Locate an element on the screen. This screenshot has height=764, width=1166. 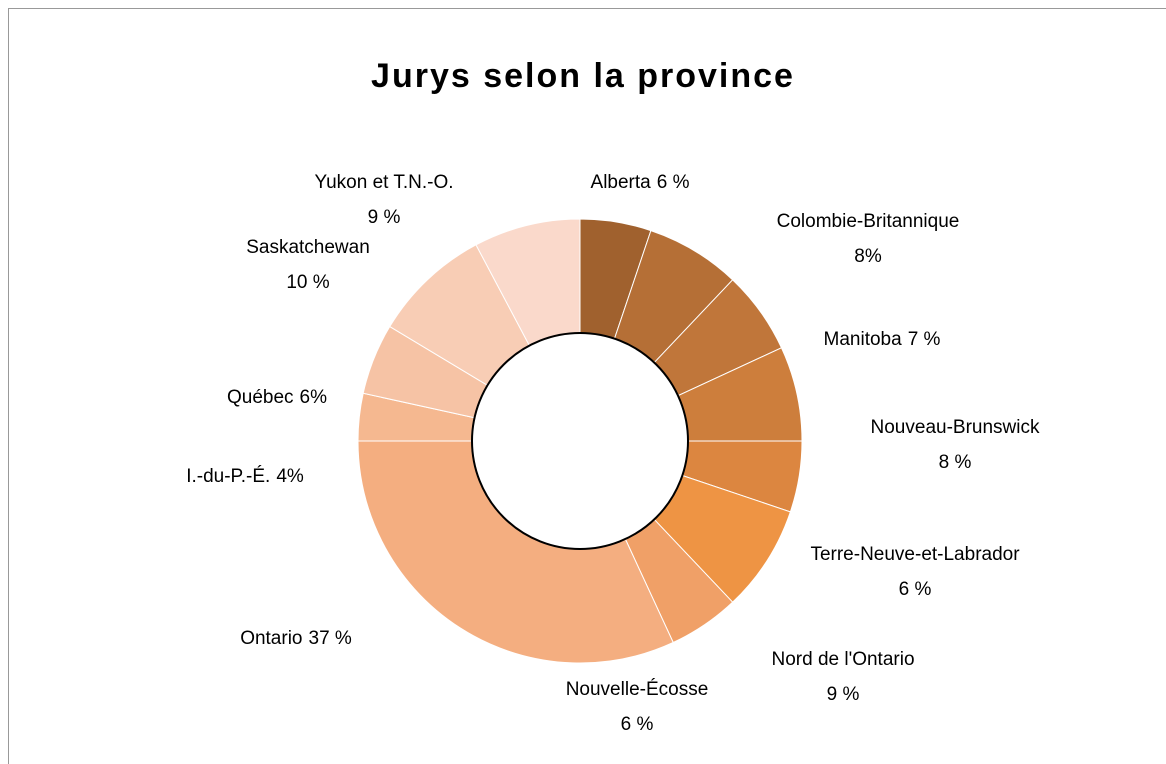
data-label: Ontario 37 % is located at coordinates (296, 638).